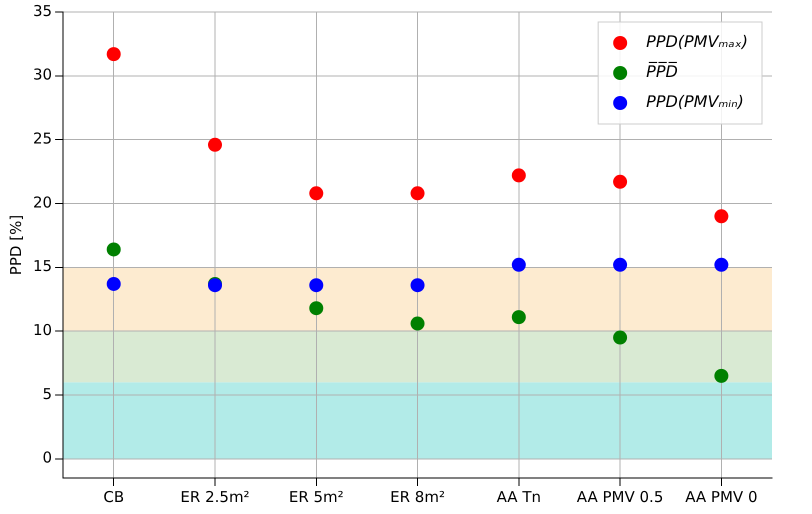 The width and height of the screenshot is (812, 514). I want to click on y-tick-label: 35, so click(42, 11).